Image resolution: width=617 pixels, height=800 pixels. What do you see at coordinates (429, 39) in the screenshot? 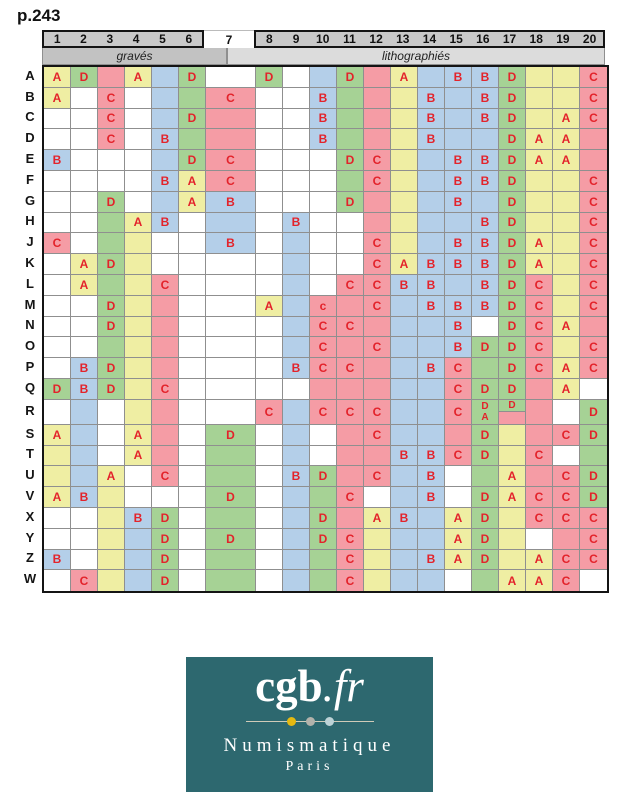
I see `column-number: 14` at bounding box center [429, 39].